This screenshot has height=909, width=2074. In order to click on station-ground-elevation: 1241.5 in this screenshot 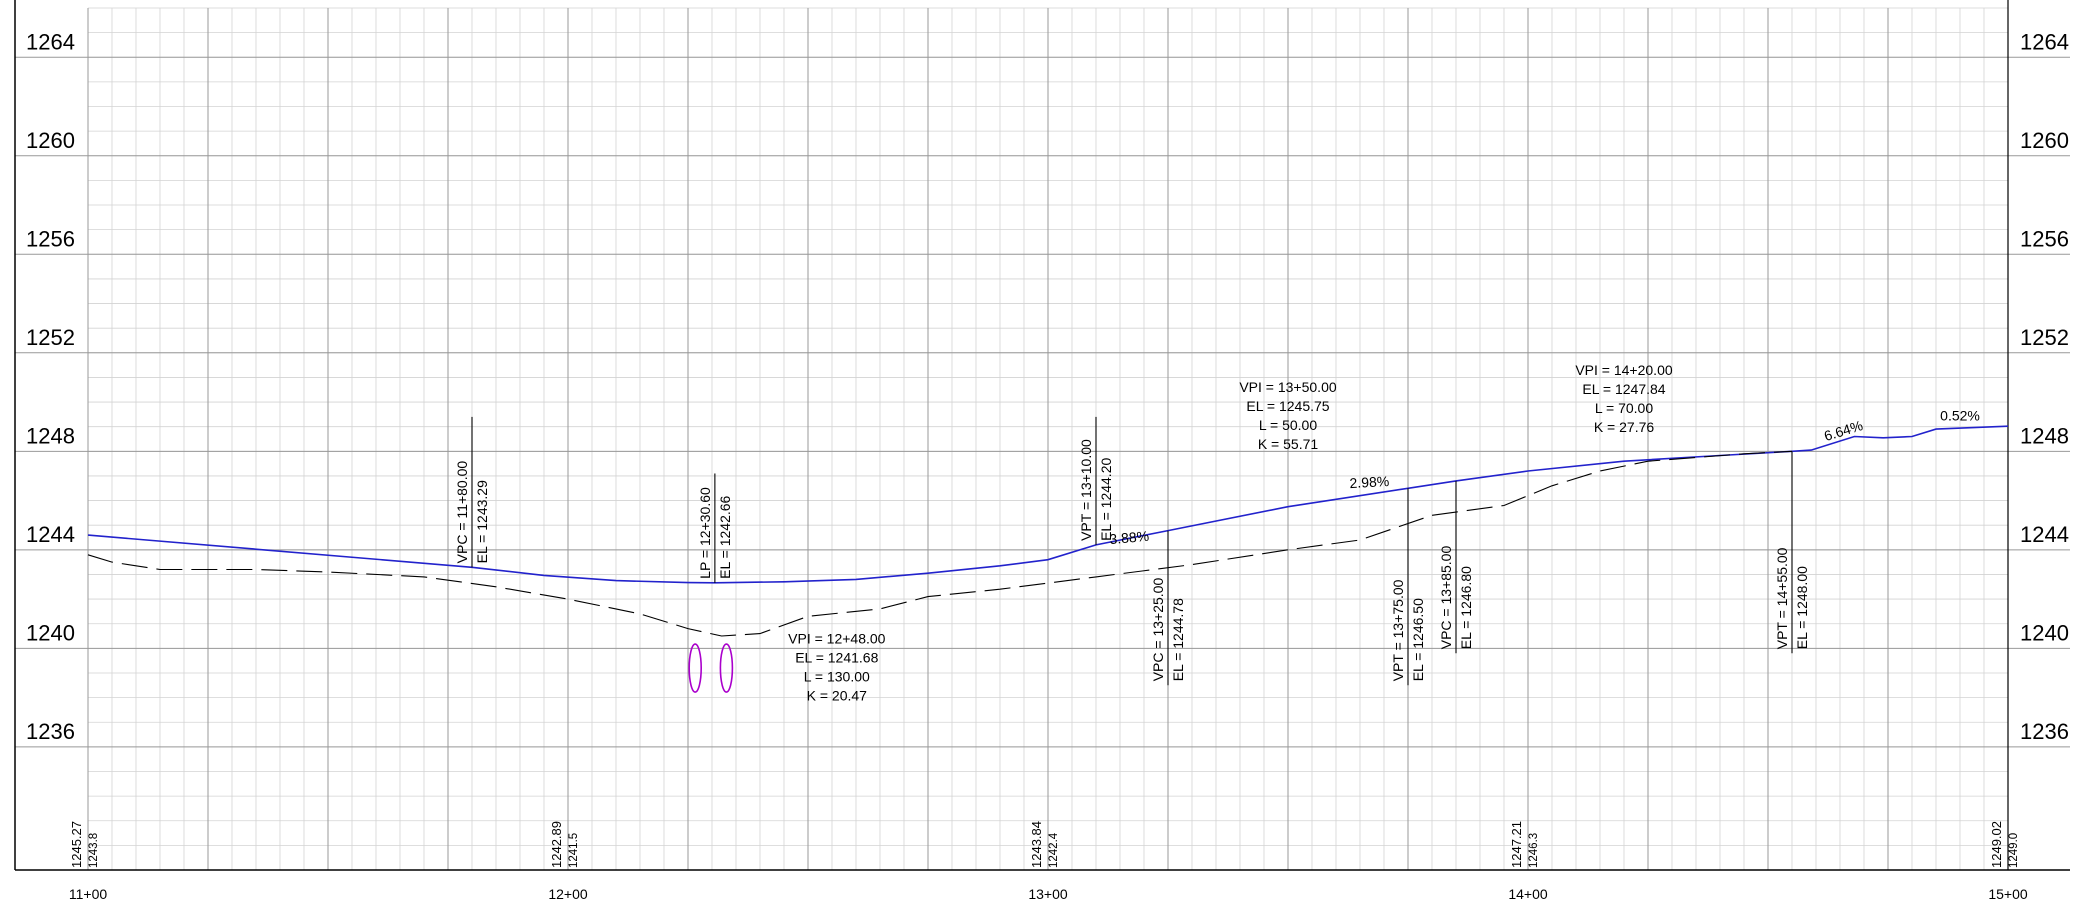, I will do `click(574, 850)`.